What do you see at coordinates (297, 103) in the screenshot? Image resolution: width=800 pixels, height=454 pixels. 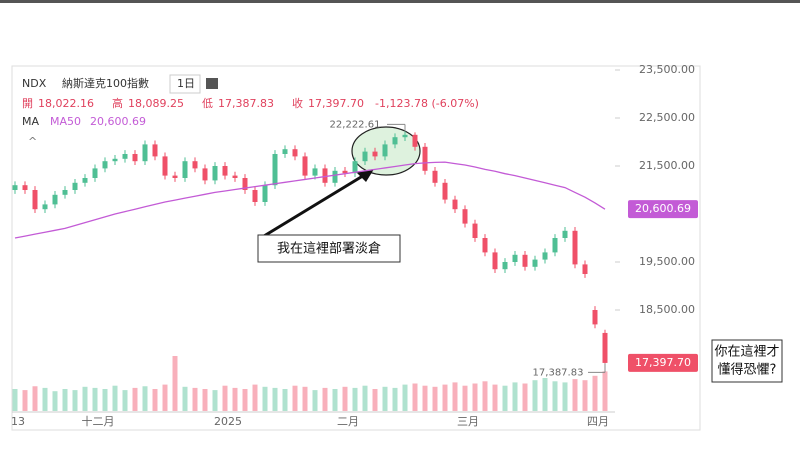 I see `close-label: 收` at bounding box center [297, 103].